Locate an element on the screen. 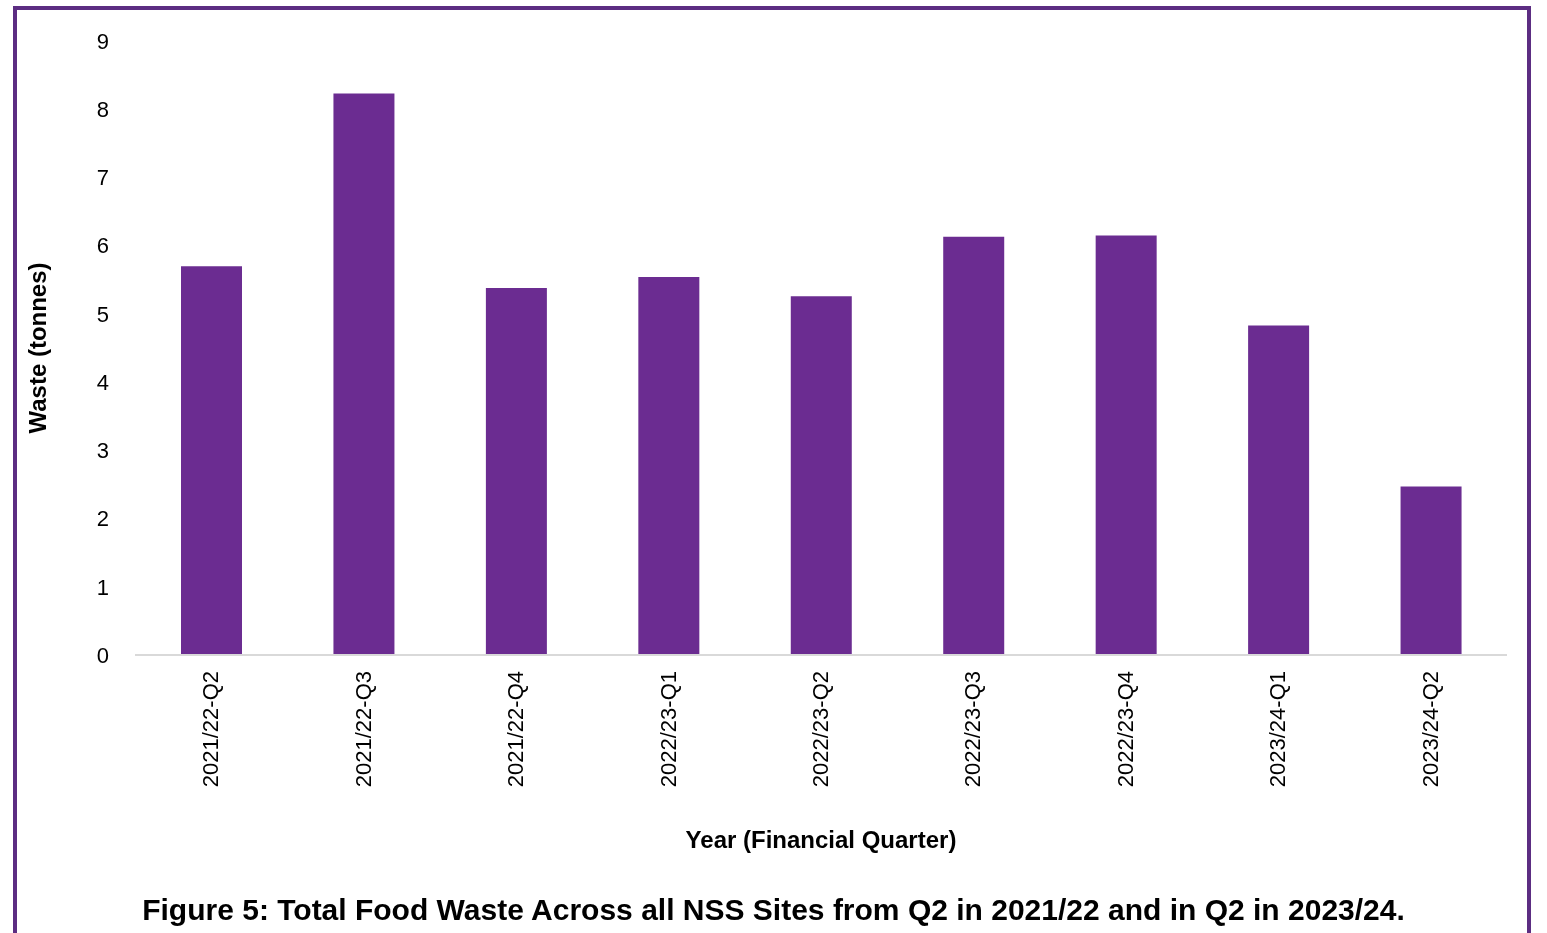  y-tick-label: 4 is located at coordinates (102, 382).